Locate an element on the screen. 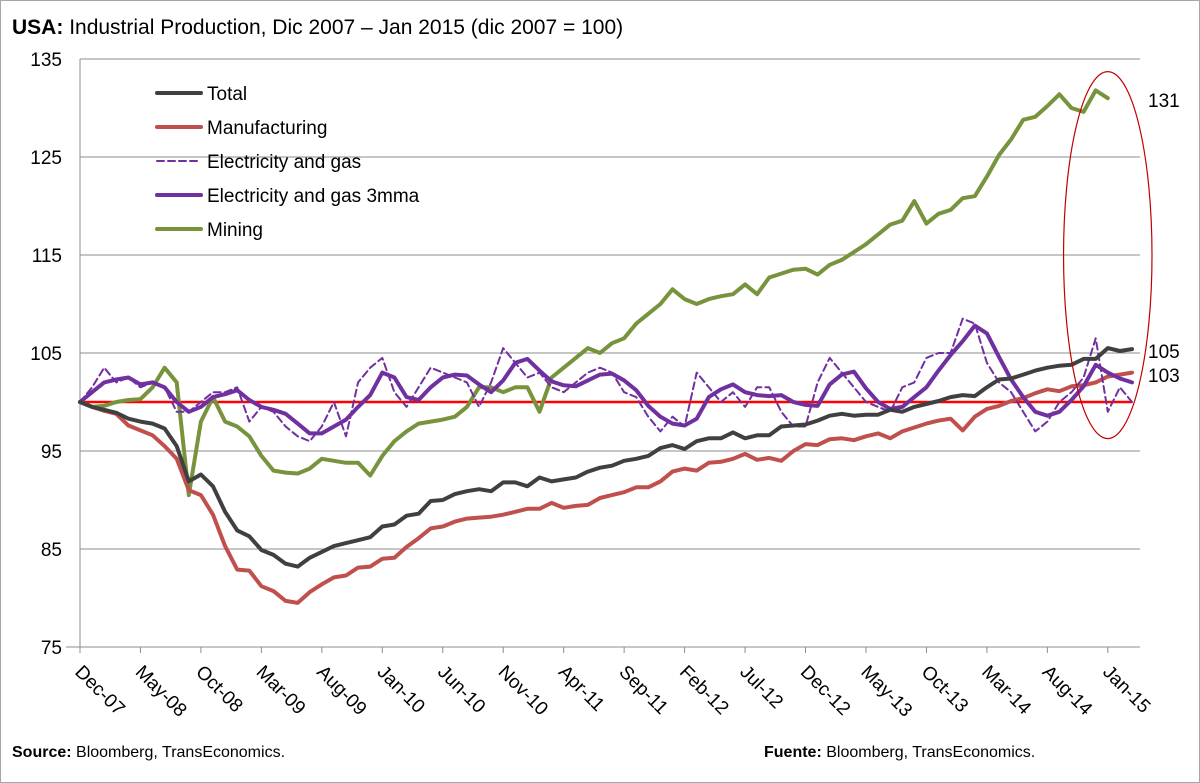  legend-label-total: Total is located at coordinates (227, 94).